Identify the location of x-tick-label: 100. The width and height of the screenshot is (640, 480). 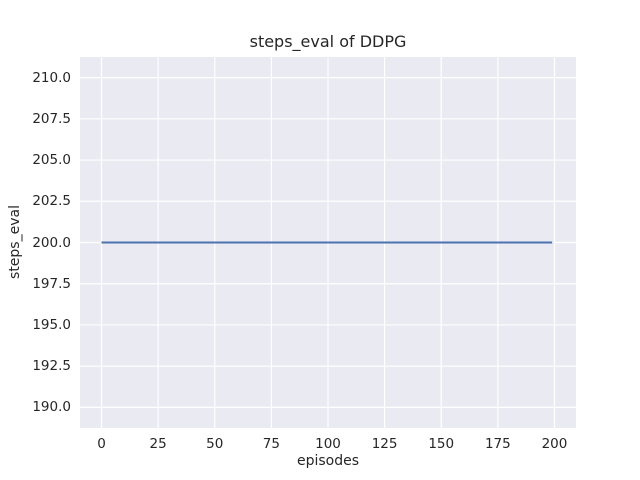
(328, 444).